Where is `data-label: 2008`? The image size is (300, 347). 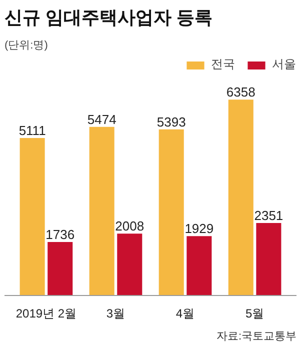
data-label: 2008 is located at coordinates (129, 226).